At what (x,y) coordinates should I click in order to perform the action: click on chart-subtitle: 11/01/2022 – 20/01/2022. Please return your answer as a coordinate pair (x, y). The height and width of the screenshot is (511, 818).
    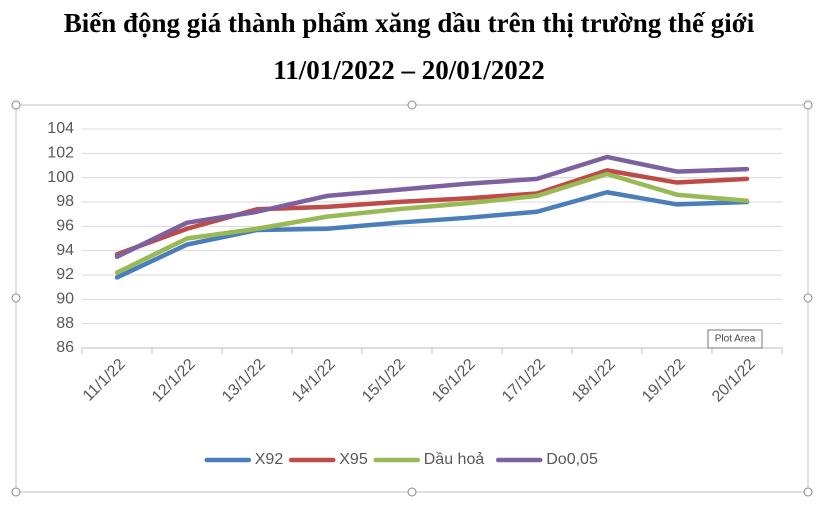
    Looking at the image, I should click on (409, 70).